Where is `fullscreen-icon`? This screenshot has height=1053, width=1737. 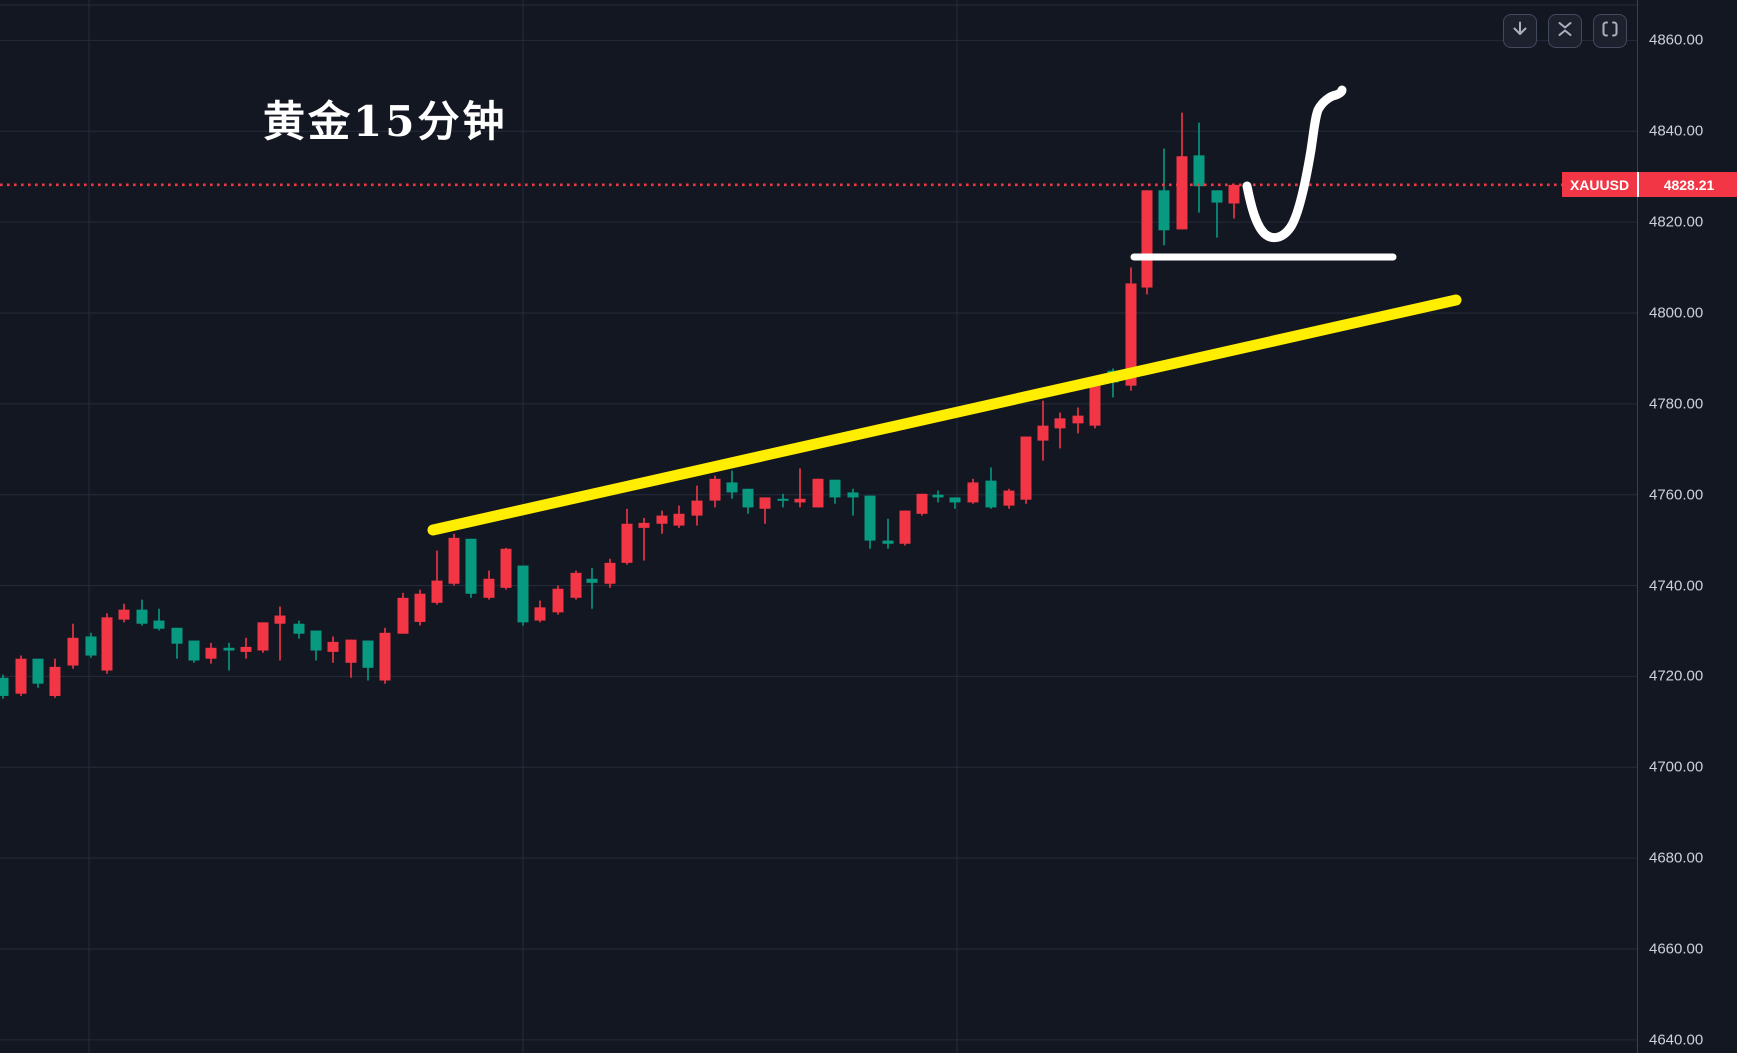
fullscreen-icon is located at coordinates (1610, 31).